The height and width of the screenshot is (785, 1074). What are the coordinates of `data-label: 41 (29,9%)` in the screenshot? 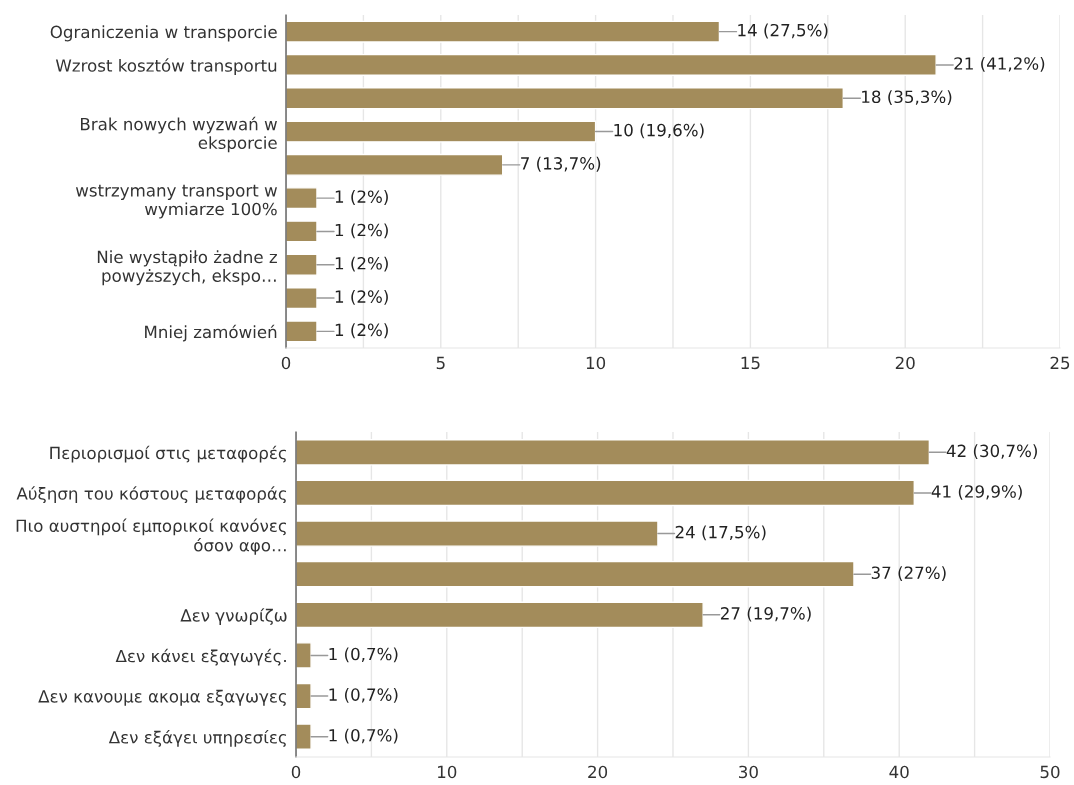 It's located at (976, 492).